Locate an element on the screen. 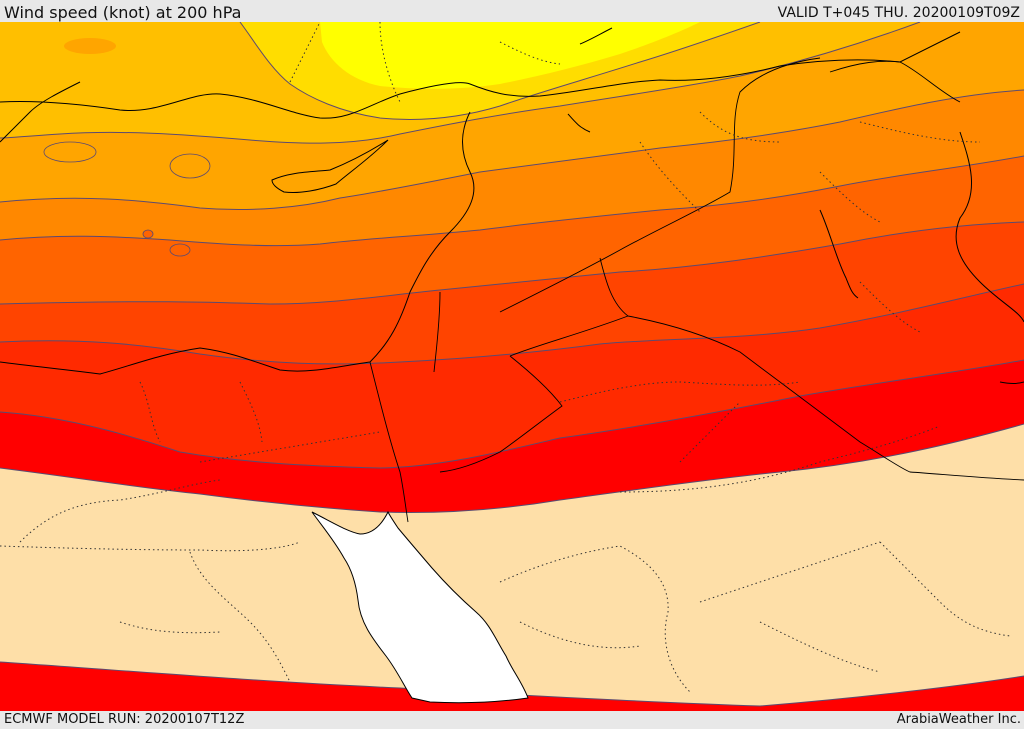 The height and width of the screenshot is (729, 1024). map-title: Wind speed (knot) at 200 hPa is located at coordinates (123, 12).